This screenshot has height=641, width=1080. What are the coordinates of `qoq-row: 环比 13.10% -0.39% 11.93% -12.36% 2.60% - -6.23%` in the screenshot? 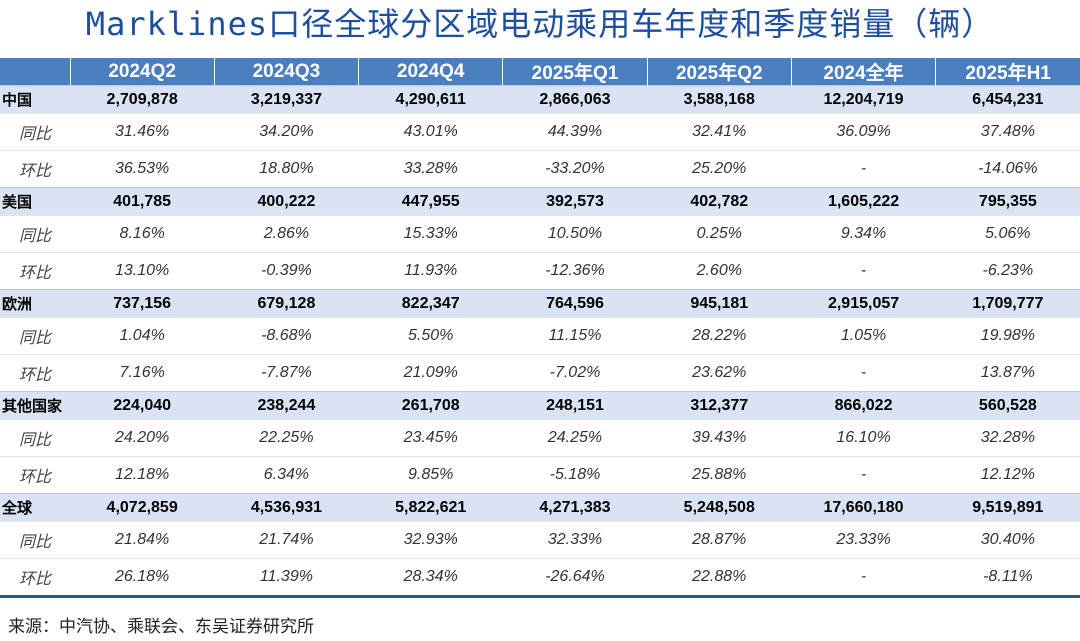 It's located at (540, 271).